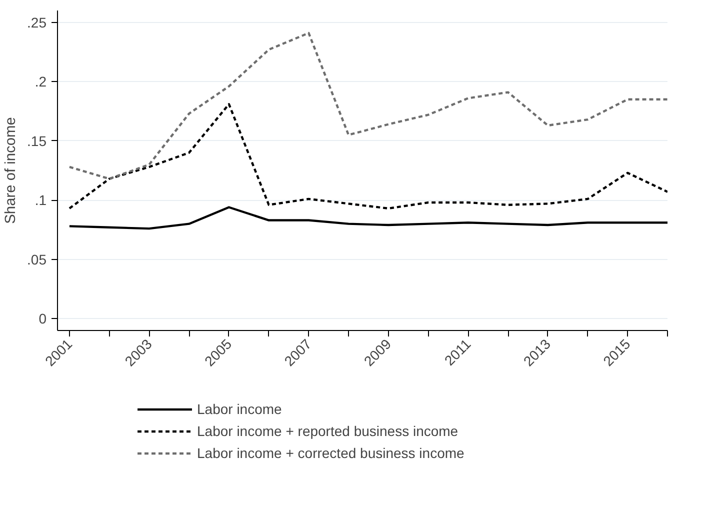 This screenshot has width=706, height=520. I want to click on legend-label: Labor income + reported business income, so click(327, 431).